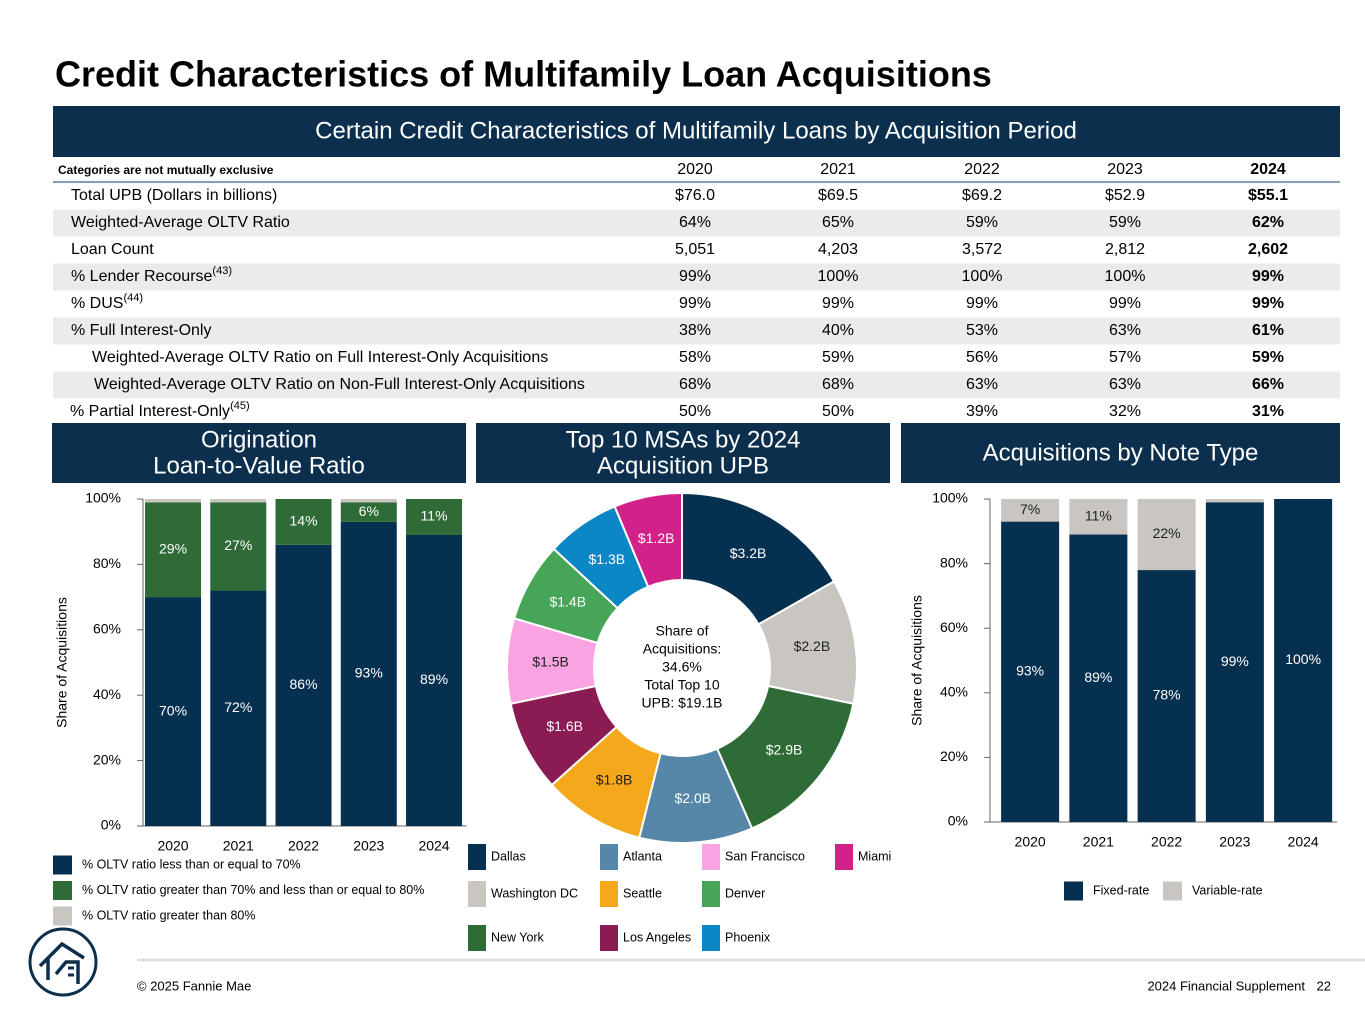 The height and width of the screenshot is (1024, 1365). Describe the element at coordinates (1268, 222) in the screenshot. I see `table-cell: 62%` at that location.